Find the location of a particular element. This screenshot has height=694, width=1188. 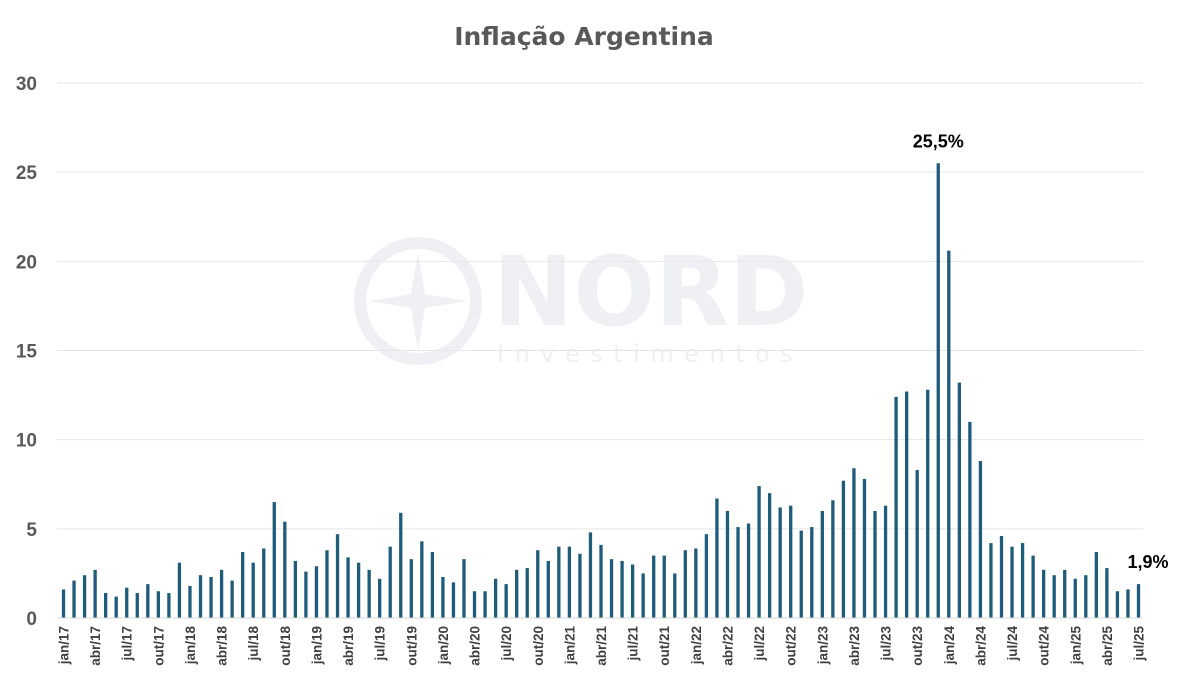

x-tick-label: abr/22 is located at coordinates (727, 646).